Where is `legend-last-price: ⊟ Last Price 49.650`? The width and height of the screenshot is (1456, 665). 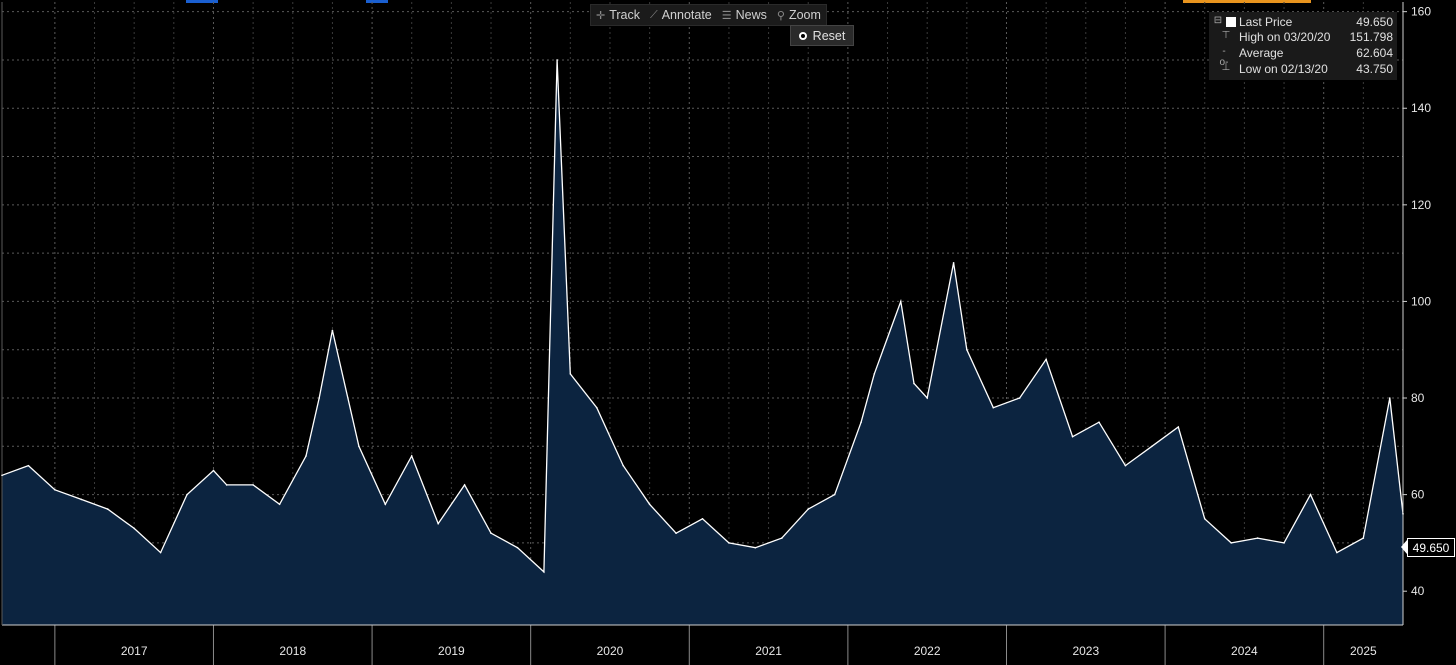 legend-last-price: ⊟ Last Price 49.650 is located at coordinates (1303, 22).